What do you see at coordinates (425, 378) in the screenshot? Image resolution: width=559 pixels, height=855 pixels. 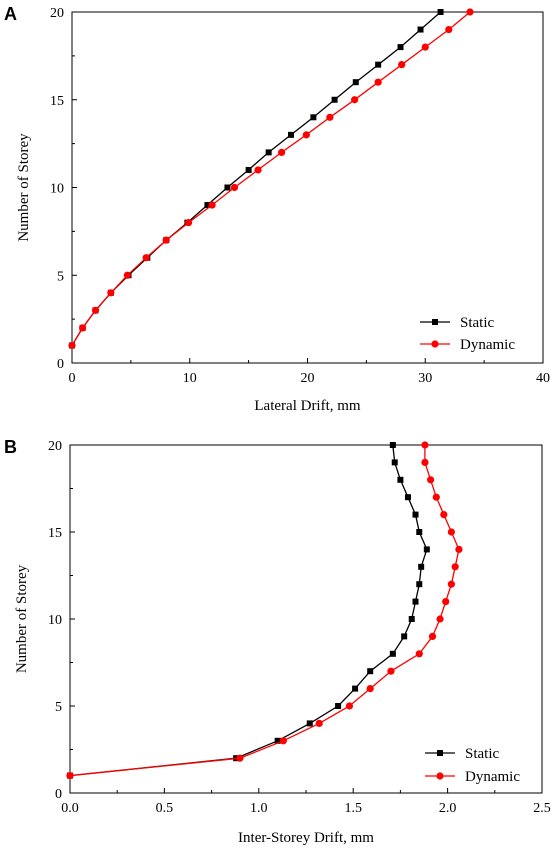 I see `x-tick-label: 30` at bounding box center [425, 378].